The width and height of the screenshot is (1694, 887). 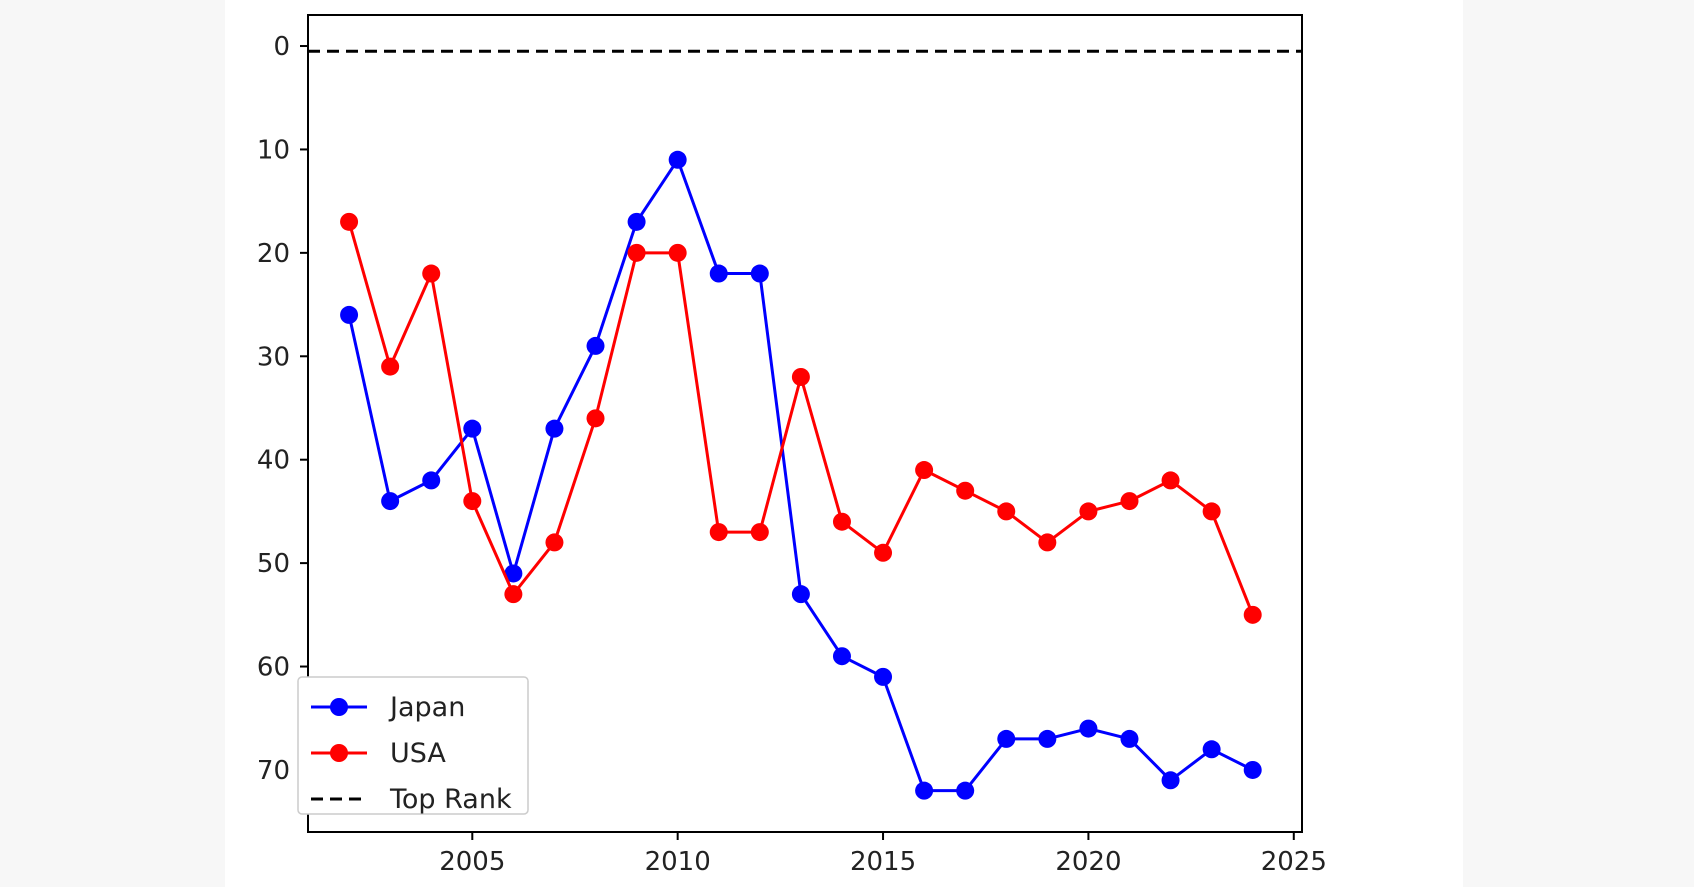 What do you see at coordinates (965, 790) in the screenshot?
I see `japan-point-2017` at bounding box center [965, 790].